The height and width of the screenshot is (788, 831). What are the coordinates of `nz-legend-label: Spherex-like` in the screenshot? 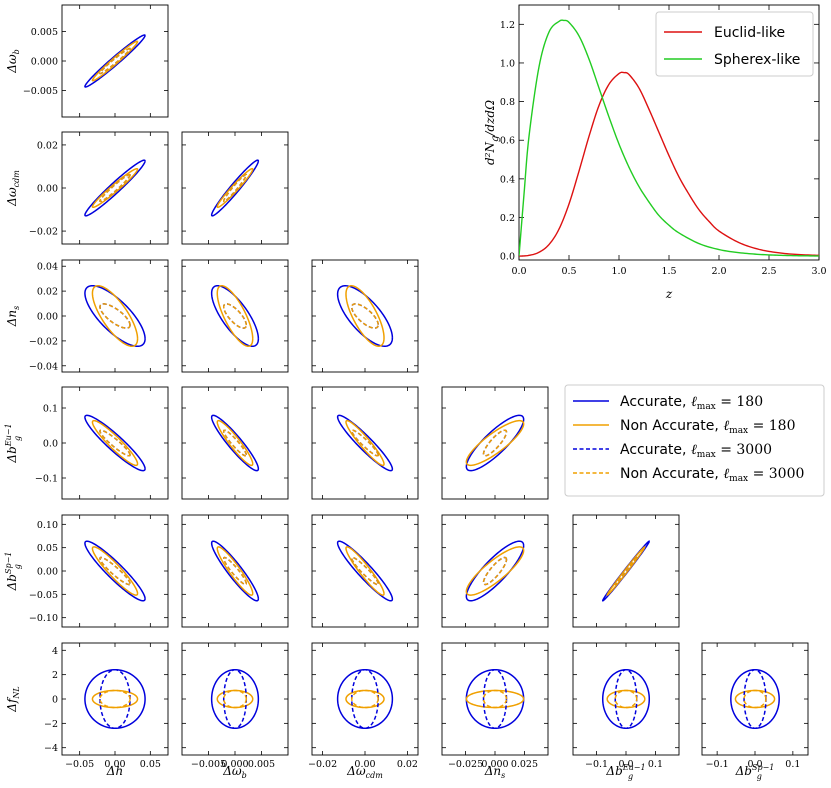 It's located at (757, 60).